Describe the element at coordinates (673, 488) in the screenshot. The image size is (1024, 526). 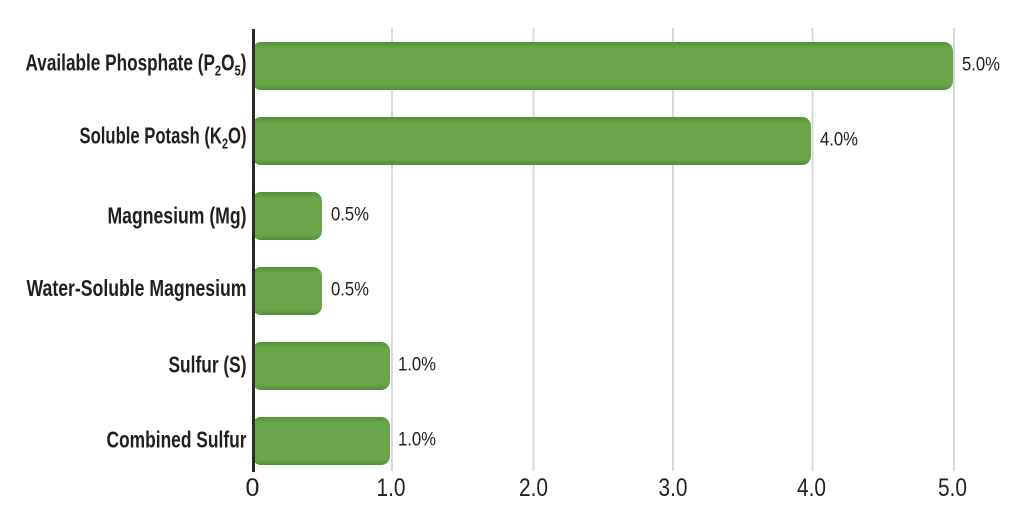
I see `svg-text: 3.0` at that location.